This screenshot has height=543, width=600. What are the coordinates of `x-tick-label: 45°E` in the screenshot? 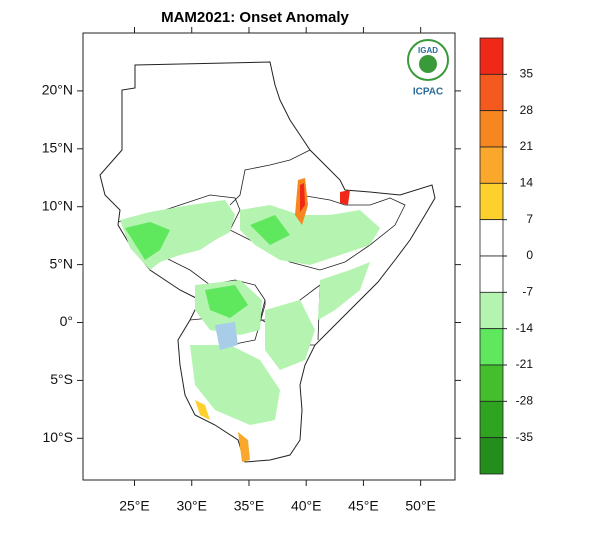 It's located at (363, 506).